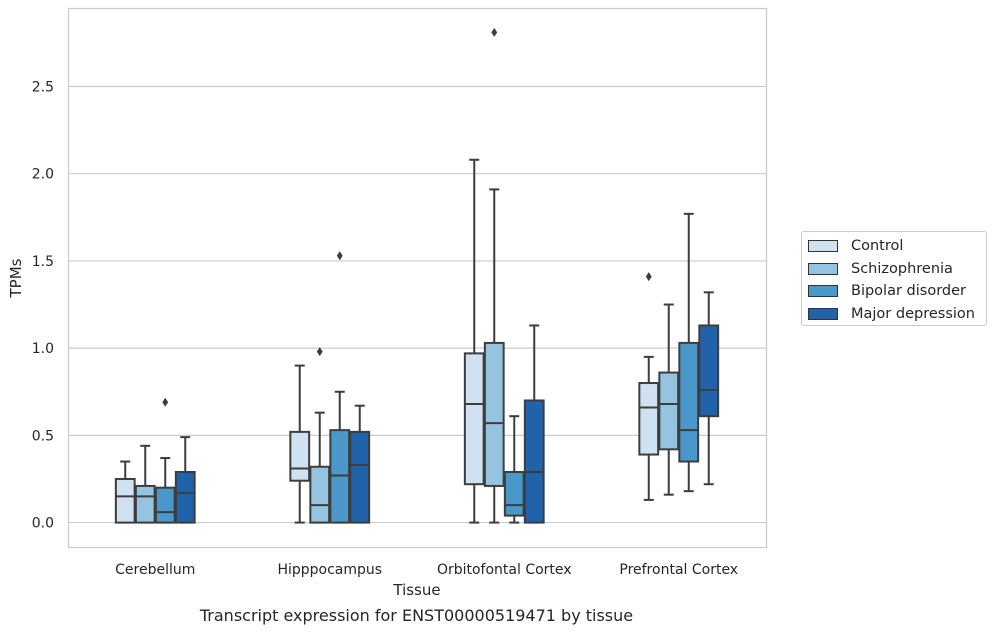 The image size is (997, 634). Describe the element at coordinates (43, 175) in the screenshot. I see `y-tick-label: 2.0` at that location.